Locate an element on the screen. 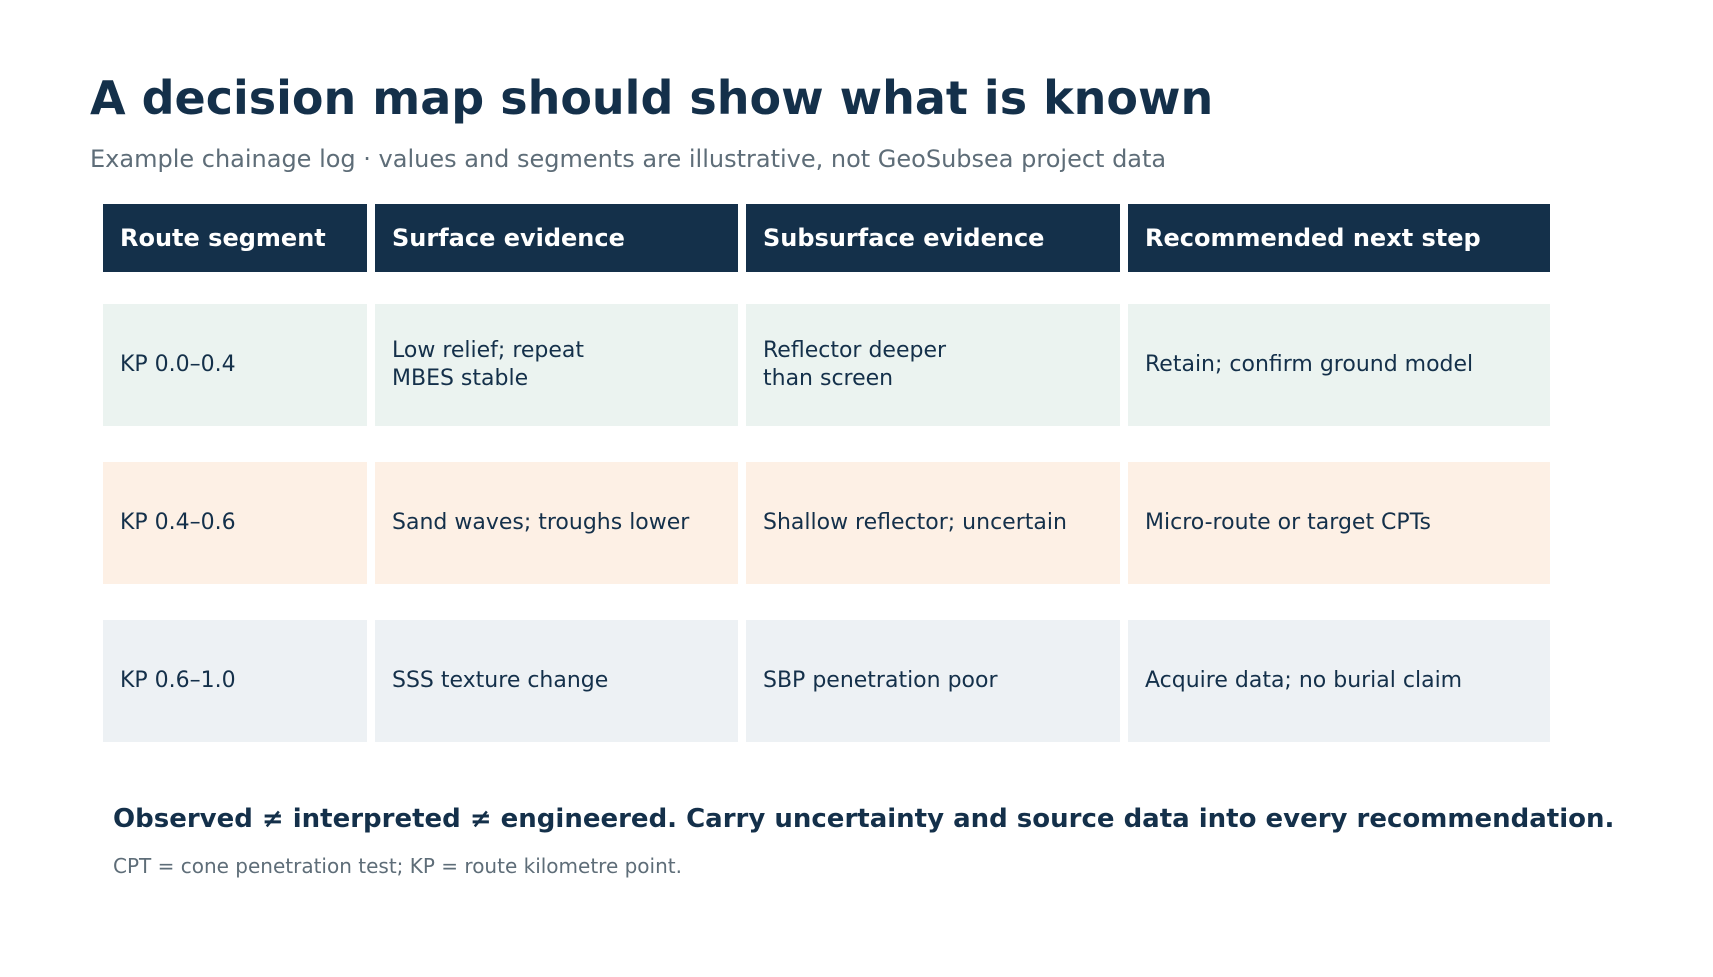  cell-subsurface-evidence: Reflector deeper than screen is located at coordinates (933, 365).